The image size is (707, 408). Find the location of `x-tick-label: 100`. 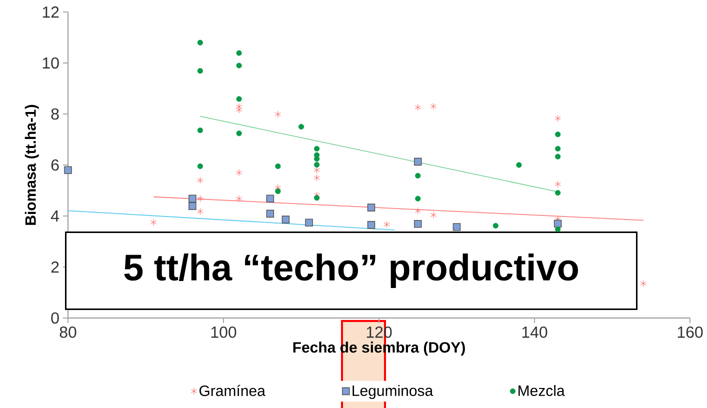

x-tick-label: 100 is located at coordinates (223, 332).